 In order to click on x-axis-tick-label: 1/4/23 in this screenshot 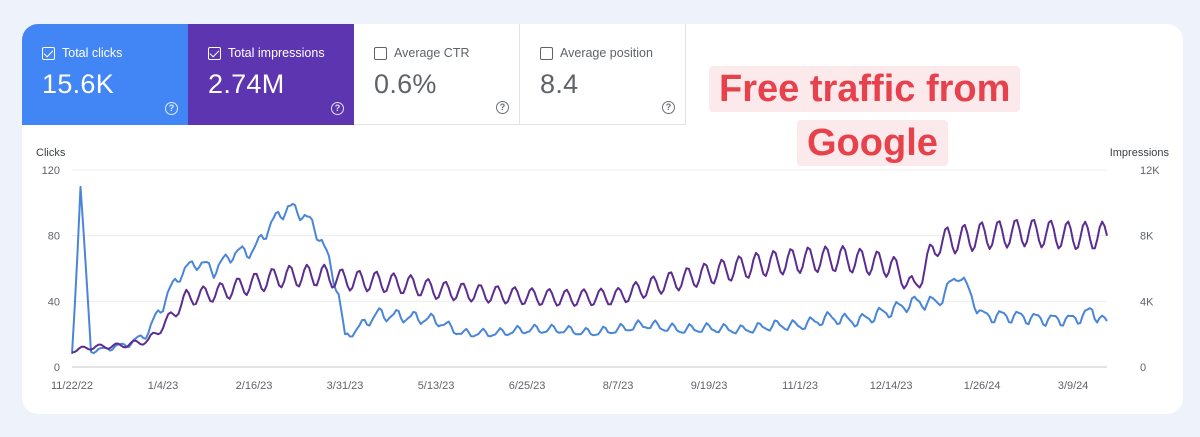, I will do `click(163, 386)`.